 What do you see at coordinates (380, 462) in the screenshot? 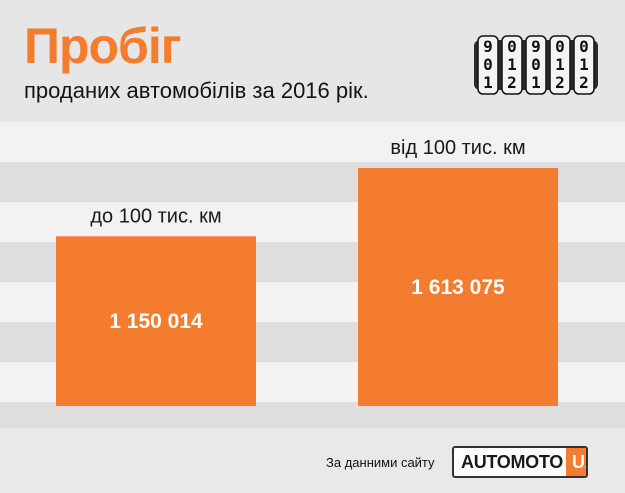
I see `source-text: За данними сайту` at bounding box center [380, 462].